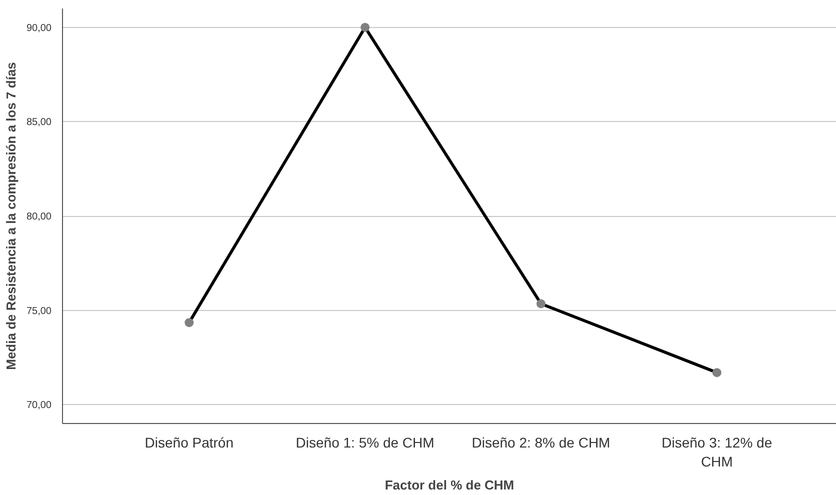 This screenshot has height=495, width=836. What do you see at coordinates (39, 122) in the screenshot?
I see `y-tick-label: 85,00` at bounding box center [39, 122].